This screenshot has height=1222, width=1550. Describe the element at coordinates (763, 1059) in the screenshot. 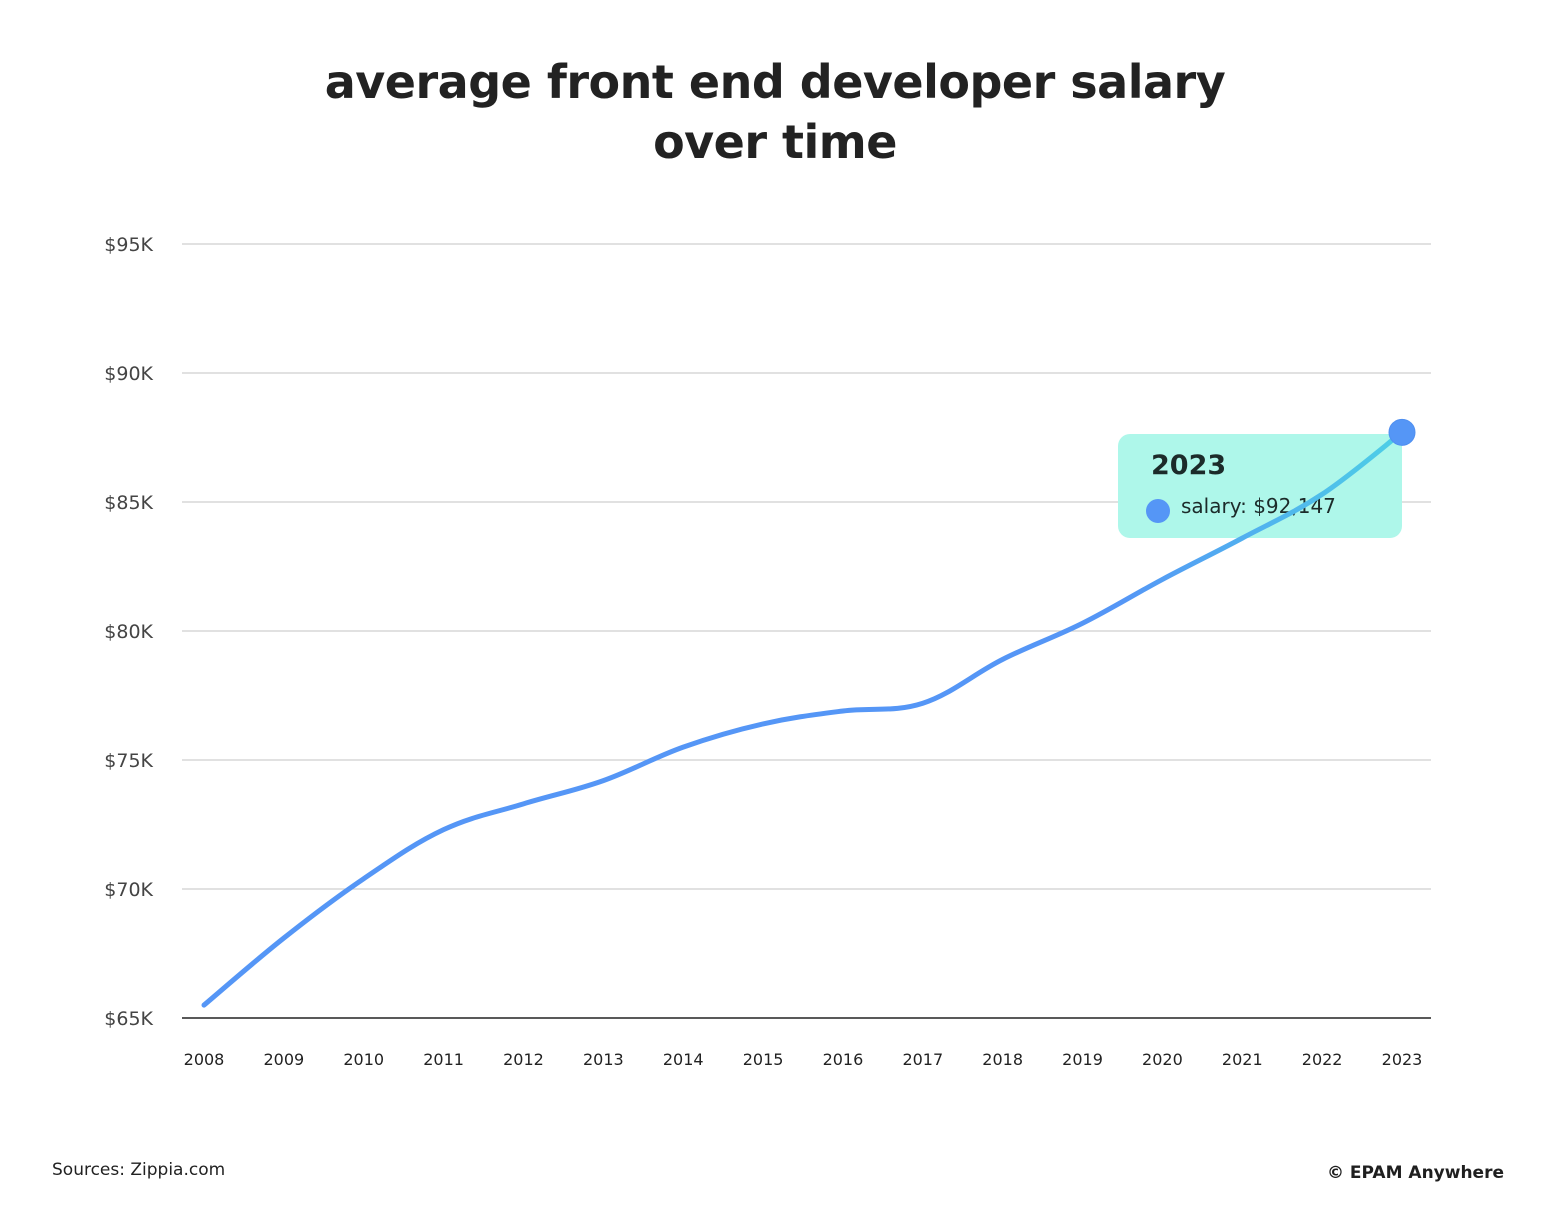

I see `x-tick-label: 2015` at that location.